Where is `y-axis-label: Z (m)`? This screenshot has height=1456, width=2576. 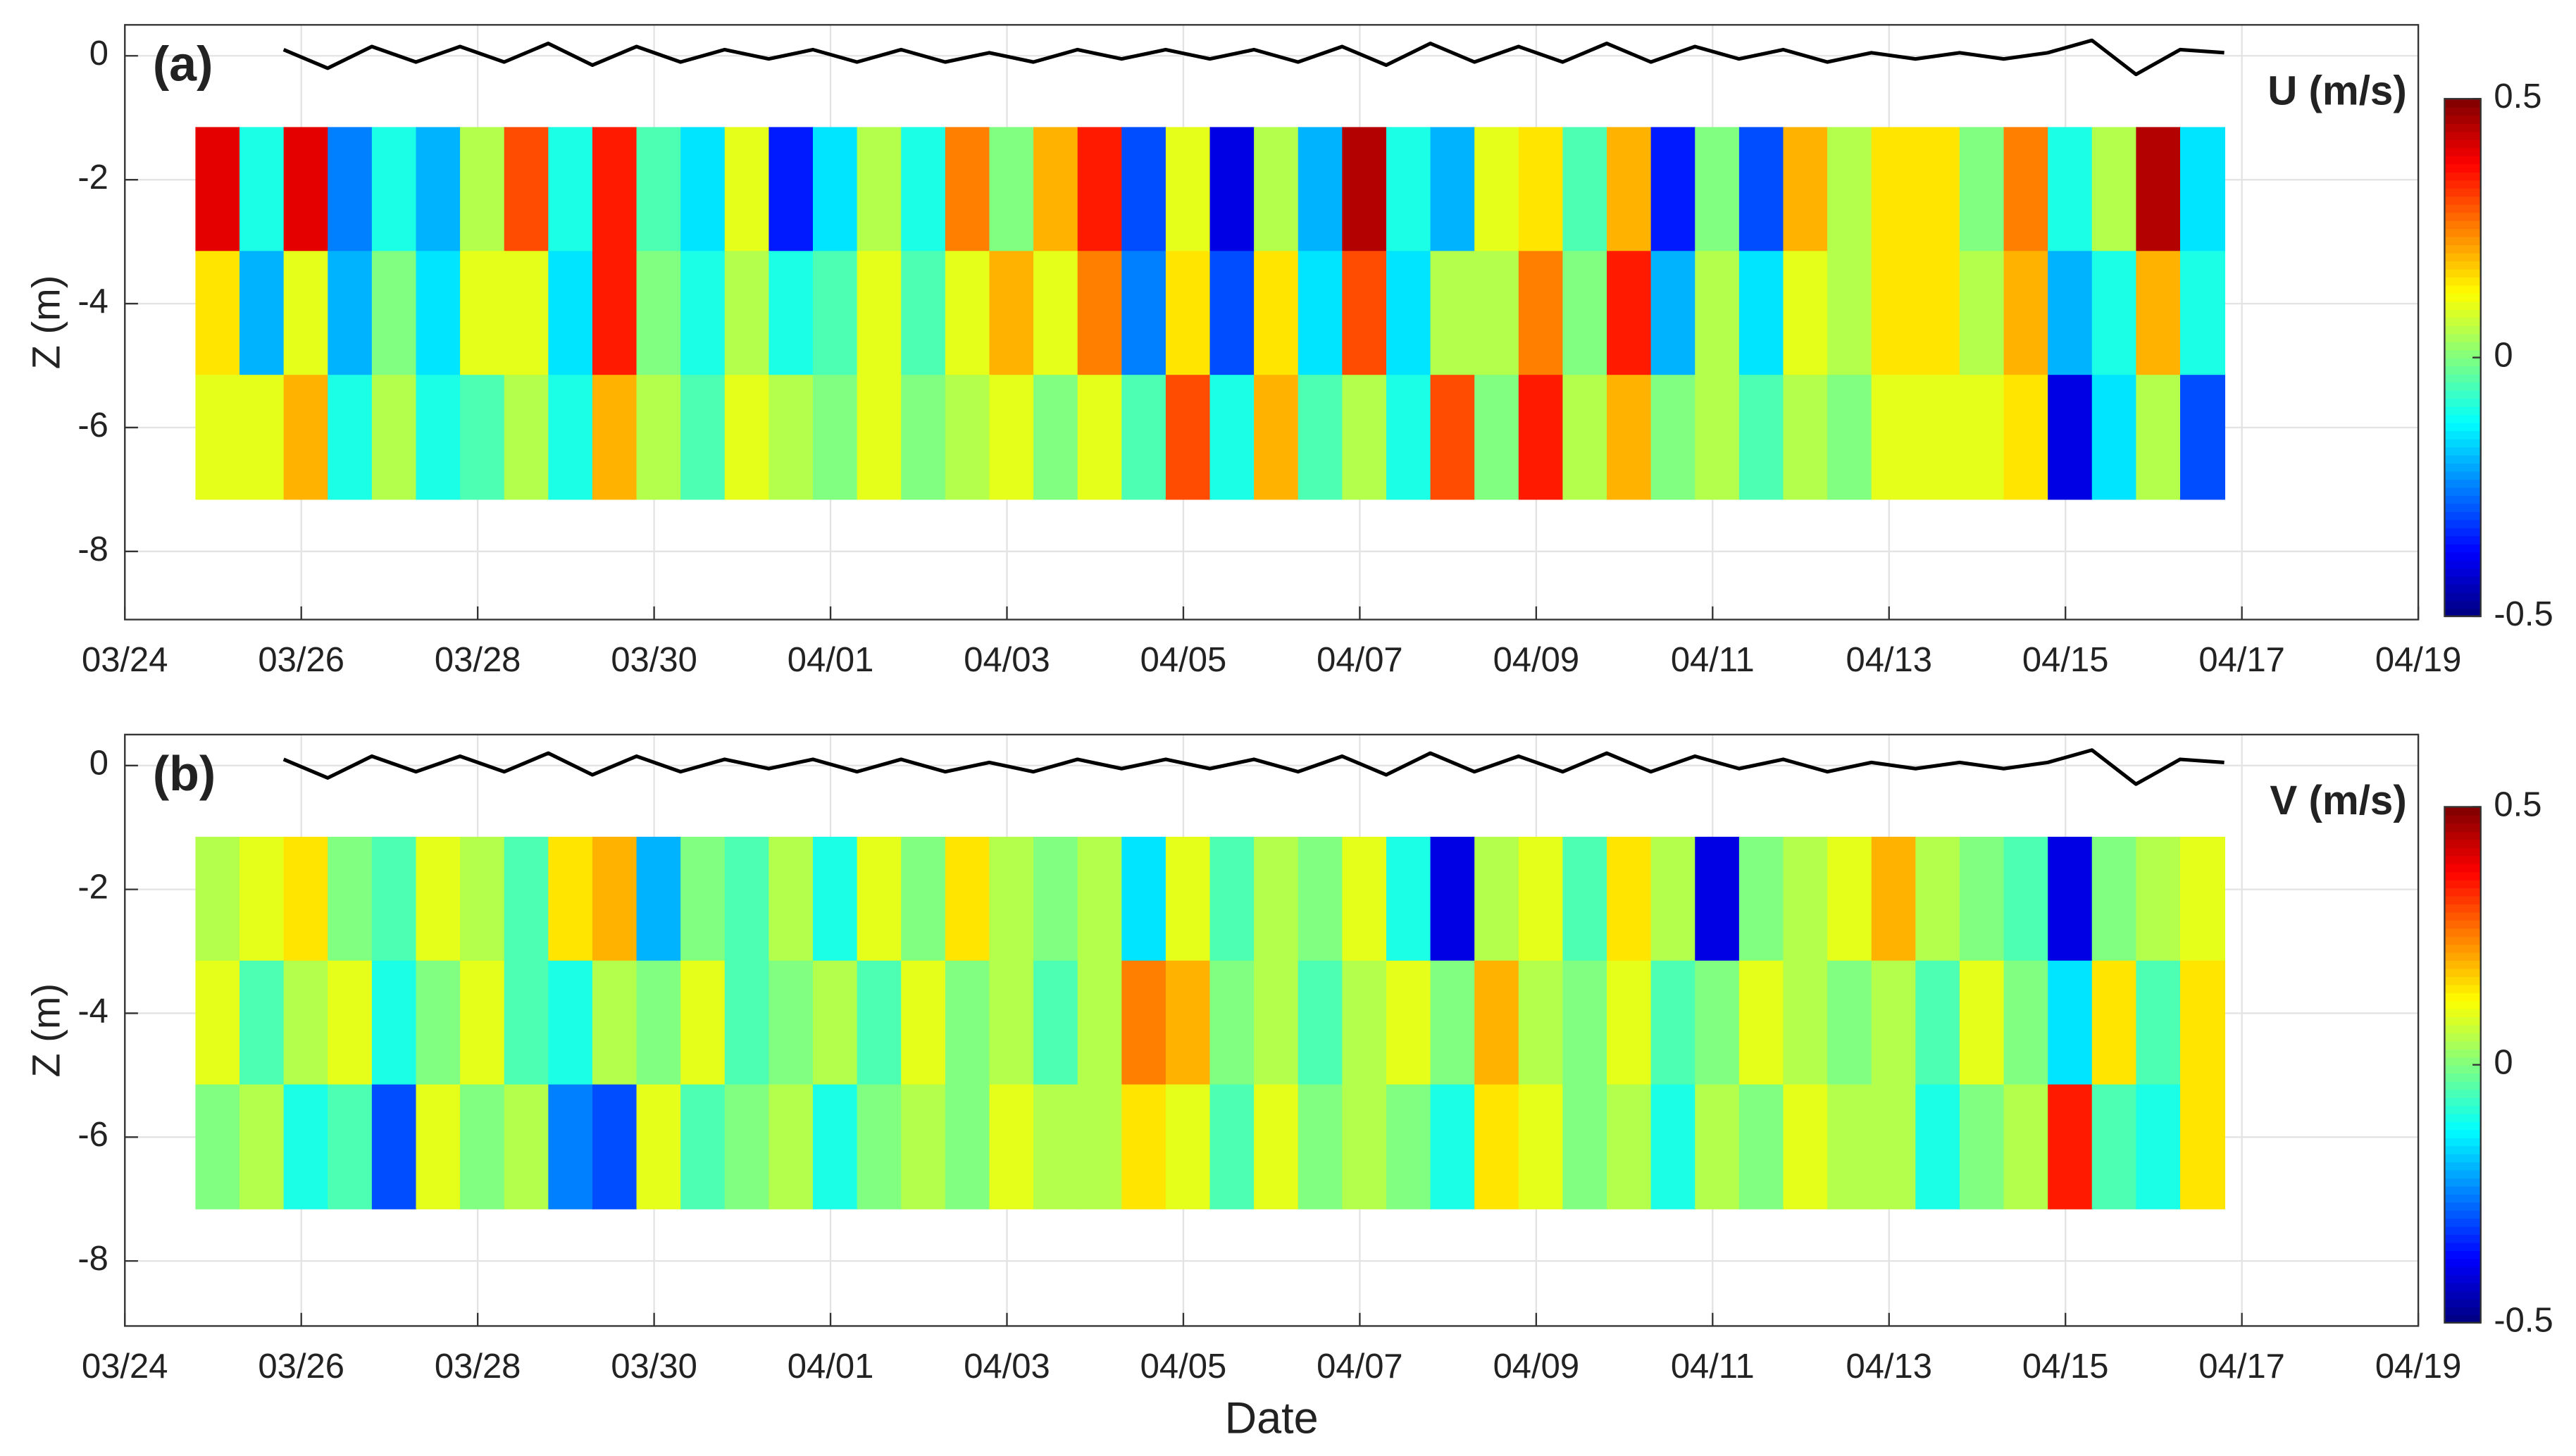 y-axis-label: Z (m) is located at coordinates (46, 322).